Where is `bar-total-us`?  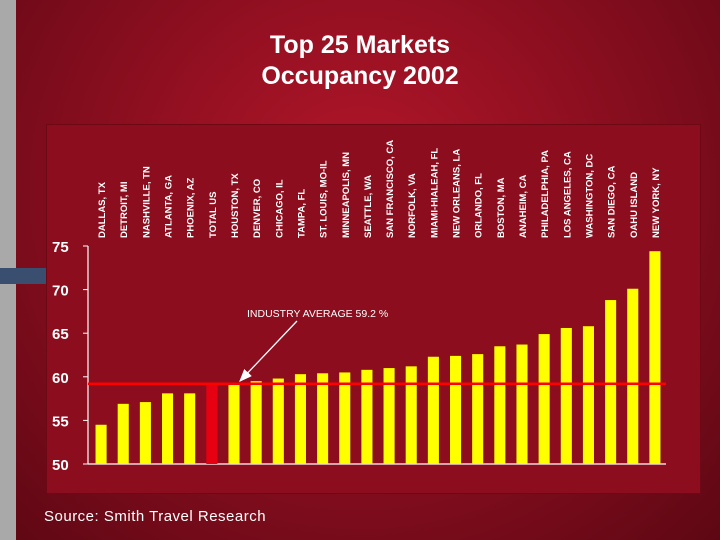
bar-total-us is located at coordinates (212, 423).